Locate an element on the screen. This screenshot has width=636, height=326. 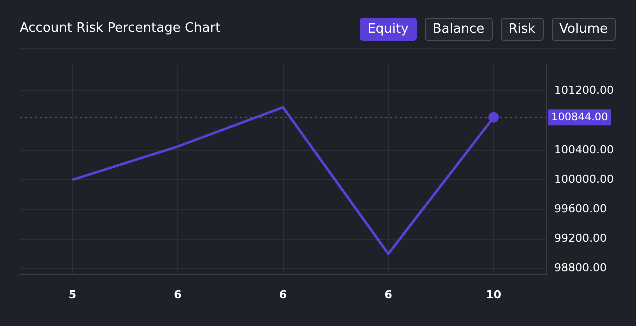
text: Balance is located at coordinates (458, 29).